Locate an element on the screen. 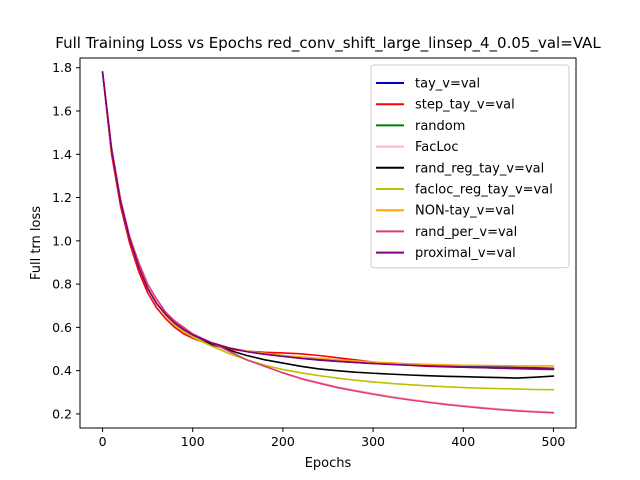 The width and height of the screenshot is (640, 480). legend-label: step_tay_v=val is located at coordinates (465, 105).